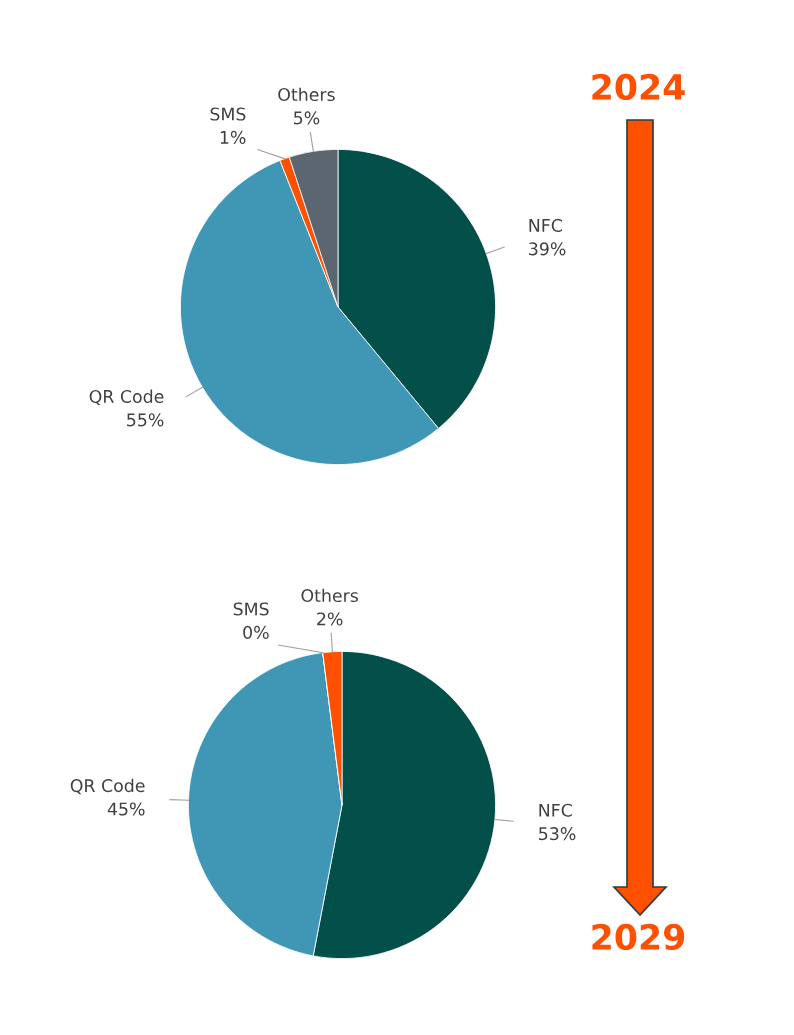  I want to click on category-label: SMS, so click(251, 609).